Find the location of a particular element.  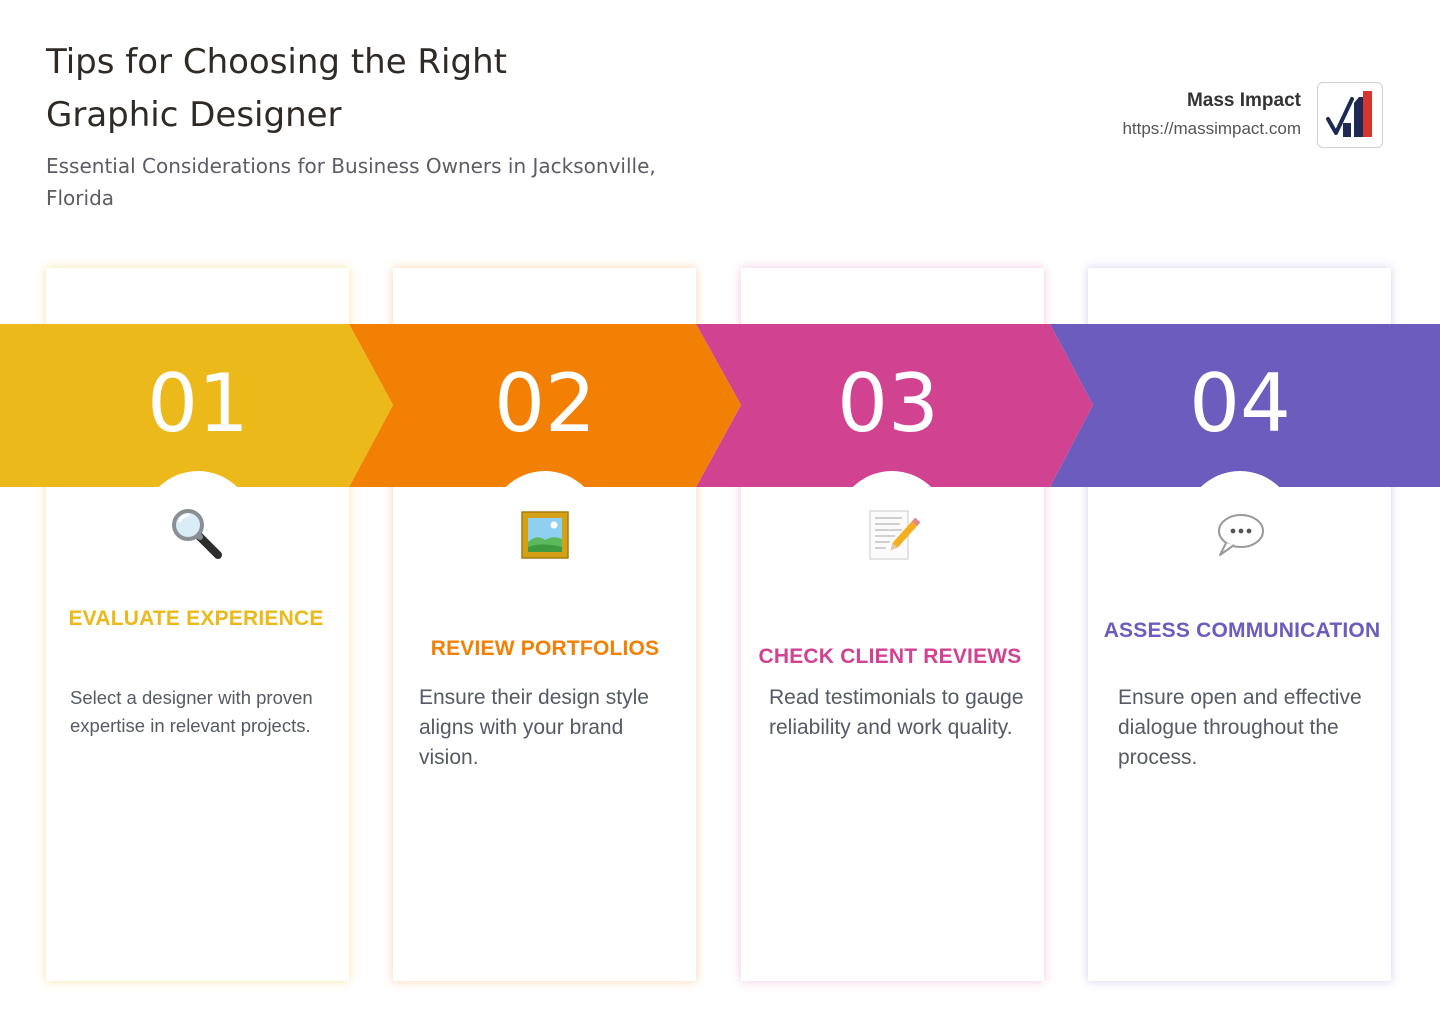

step-number-2: 02 is located at coordinates (545, 403).